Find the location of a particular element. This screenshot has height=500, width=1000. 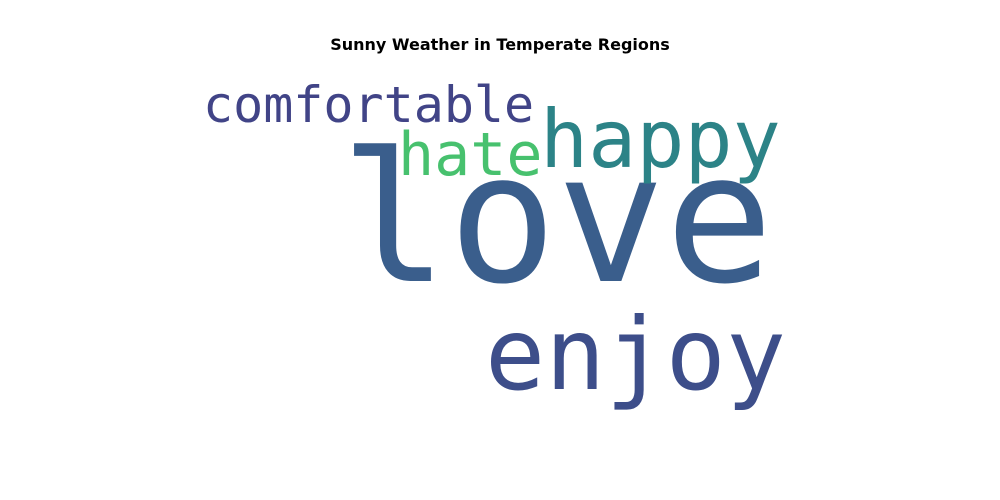

word-happy: happy is located at coordinates (660, 139).